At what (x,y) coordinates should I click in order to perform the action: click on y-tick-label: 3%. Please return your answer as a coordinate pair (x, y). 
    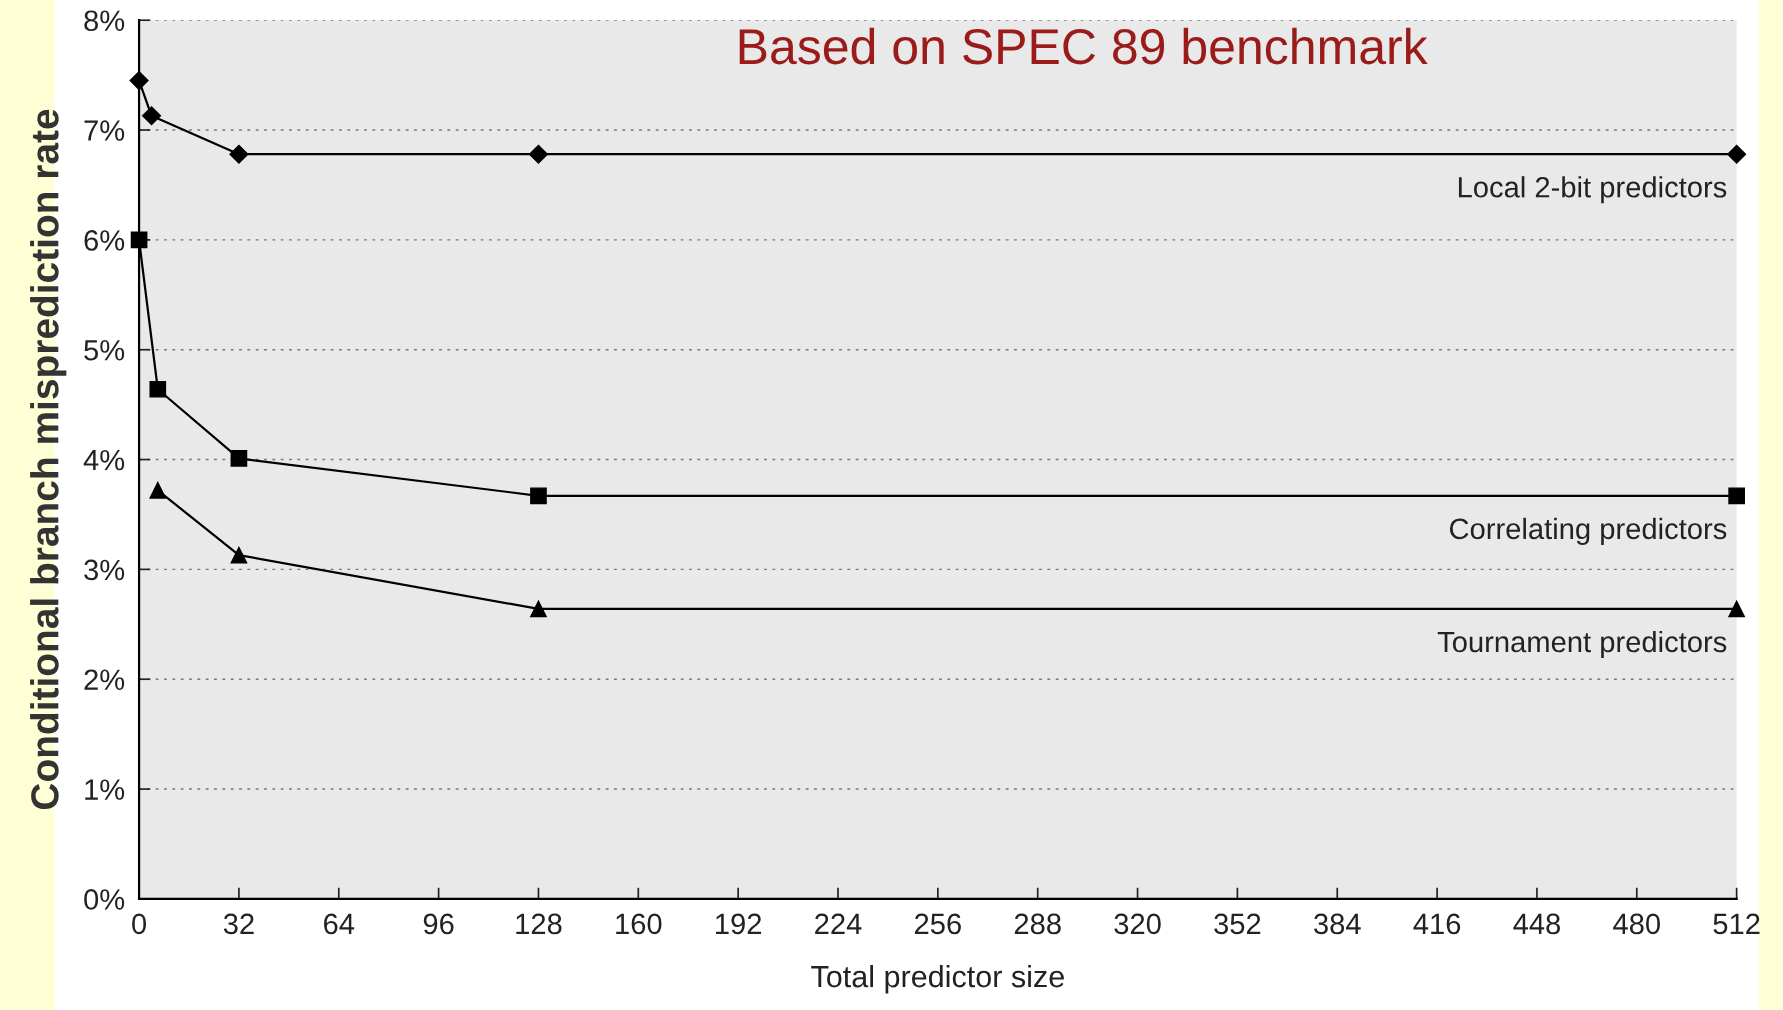
    Looking at the image, I should click on (104, 570).